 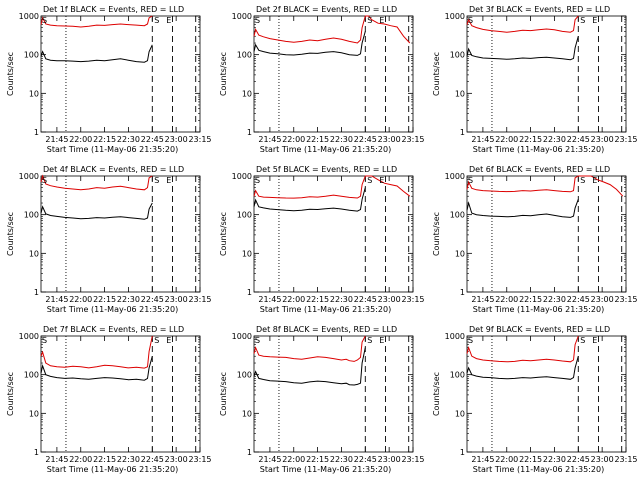 I want to click on panel-4-flag-0: S, so click(x=156, y=180).